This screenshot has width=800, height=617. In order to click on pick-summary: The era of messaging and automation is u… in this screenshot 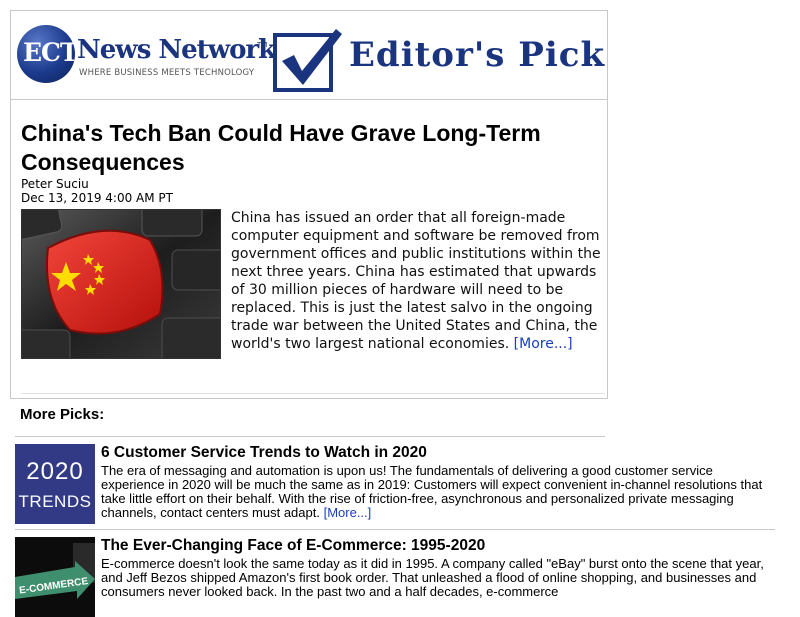, I will do `click(436, 492)`.